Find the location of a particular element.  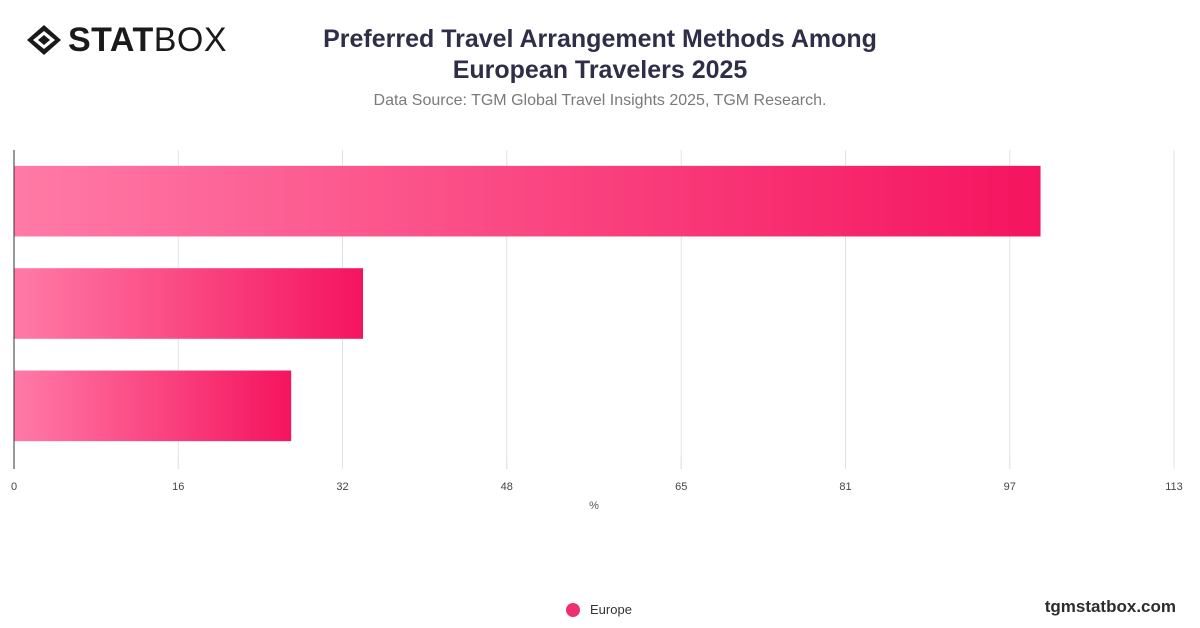

x-tick-label: 65 is located at coordinates (681, 487).